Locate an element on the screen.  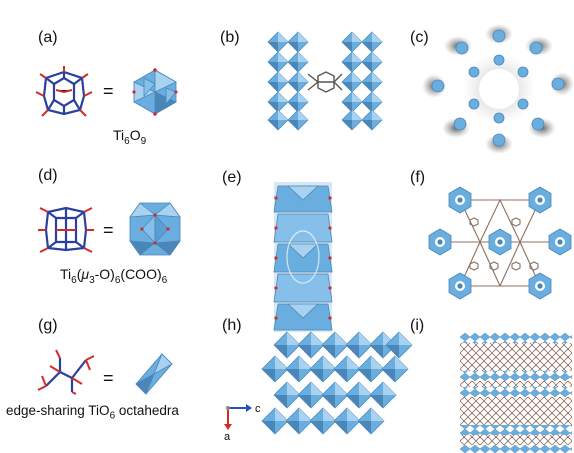
caption-a-sub2: 9 is located at coordinates (143, 141).